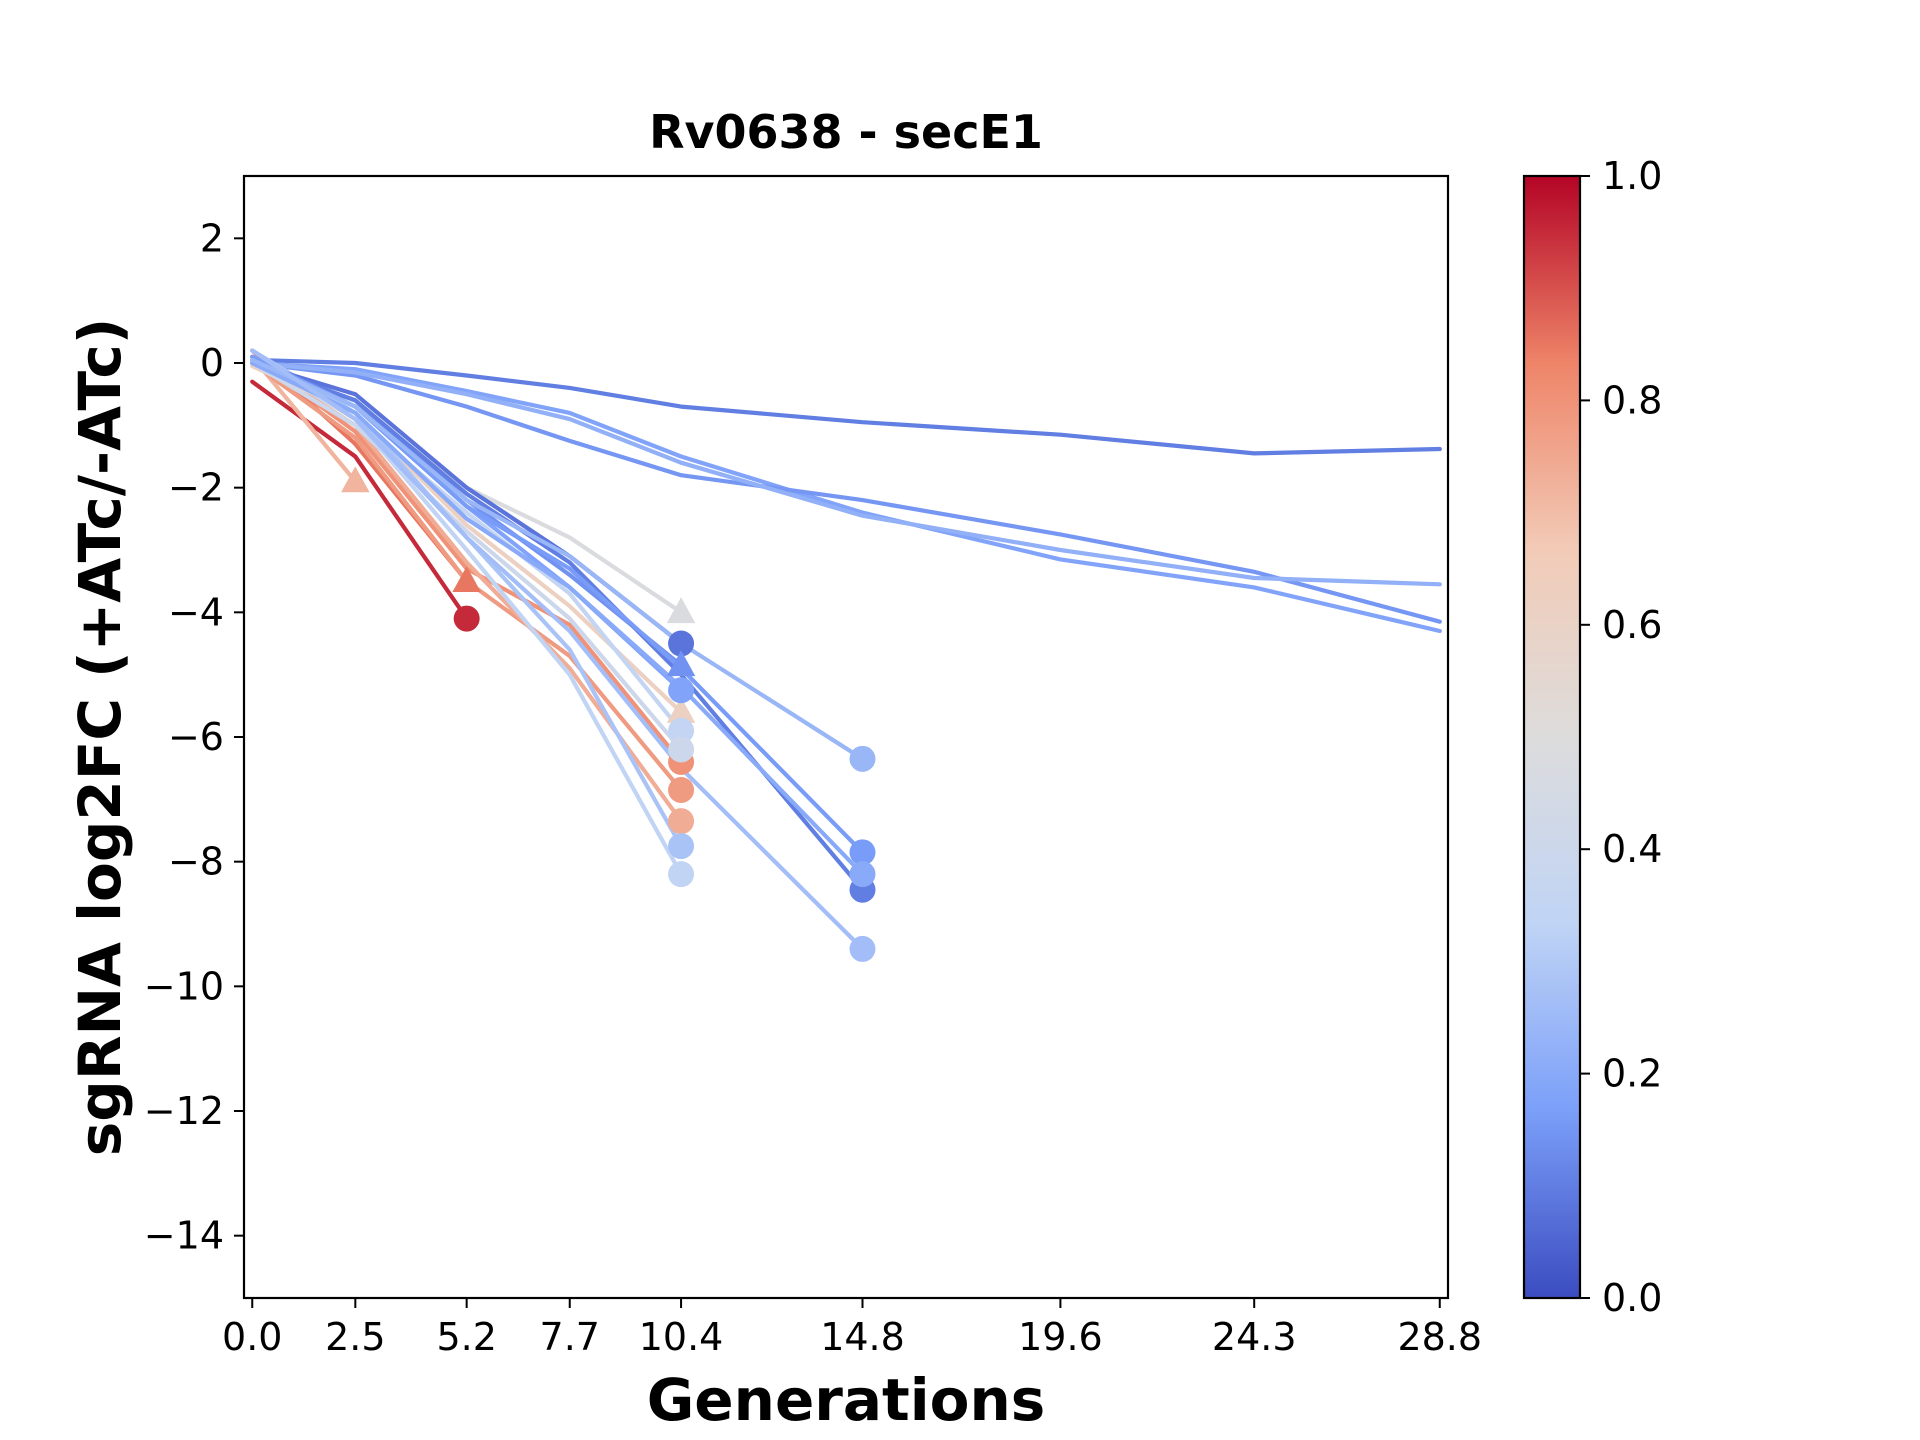  I want to click on colorbar-ticks: 0.0 0.2 0.4 0.6 0.8 1.0, so click(1621, 737).